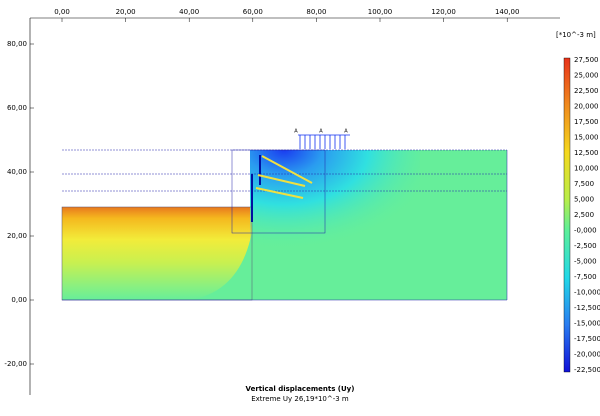  Describe the element at coordinates (443, 12) in the screenshot. I see `top-tick-label: 120,00` at that location.